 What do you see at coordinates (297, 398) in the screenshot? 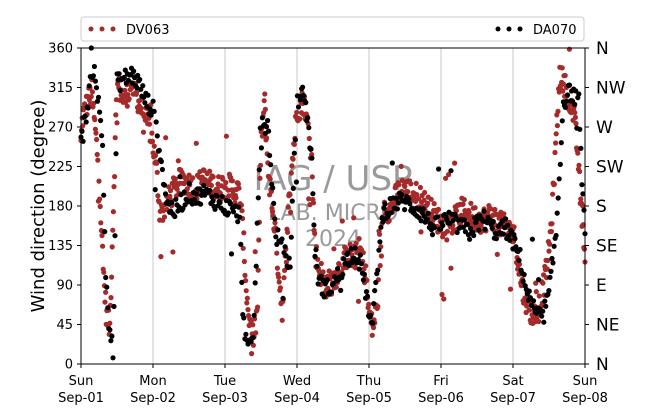
I see `x-tick-label-date: Sep-04` at bounding box center [297, 398].